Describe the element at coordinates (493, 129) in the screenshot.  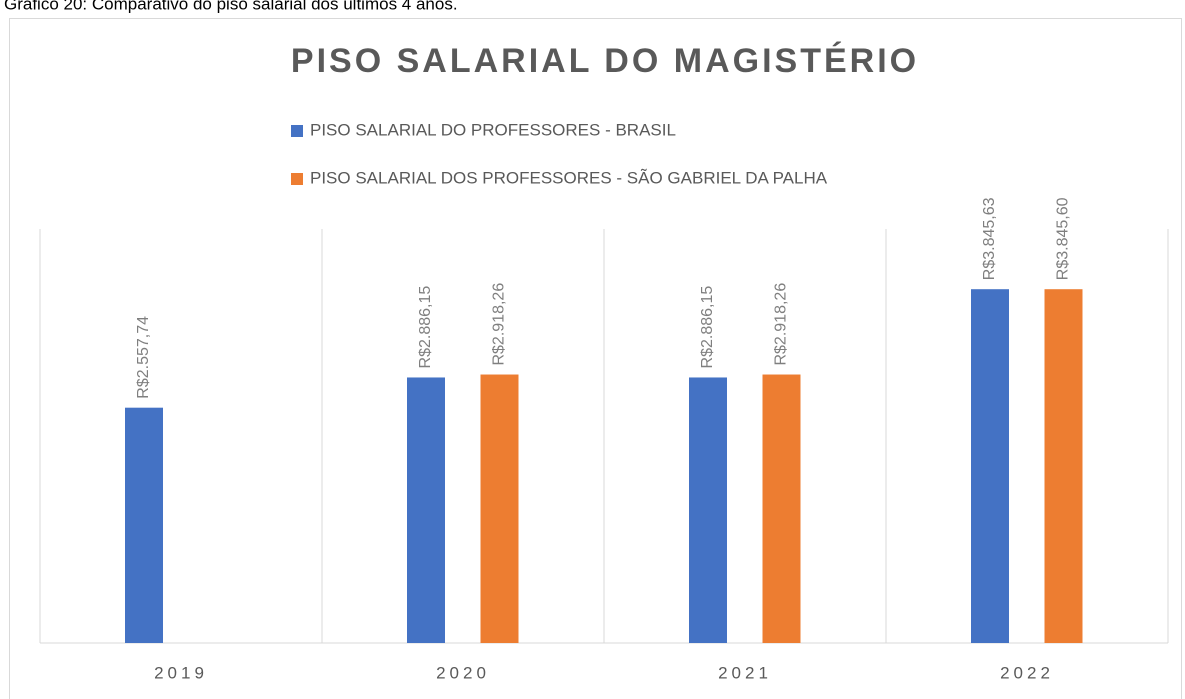
I see `legend-label: PISO SALARIAL DO PROFESSORES - BRASIL` at that location.